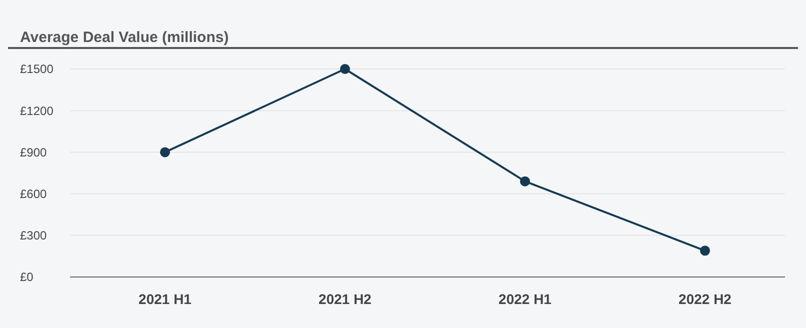 This screenshot has height=328, width=806. What do you see at coordinates (34, 152) in the screenshot?
I see `y-tick-label: £900` at bounding box center [34, 152].